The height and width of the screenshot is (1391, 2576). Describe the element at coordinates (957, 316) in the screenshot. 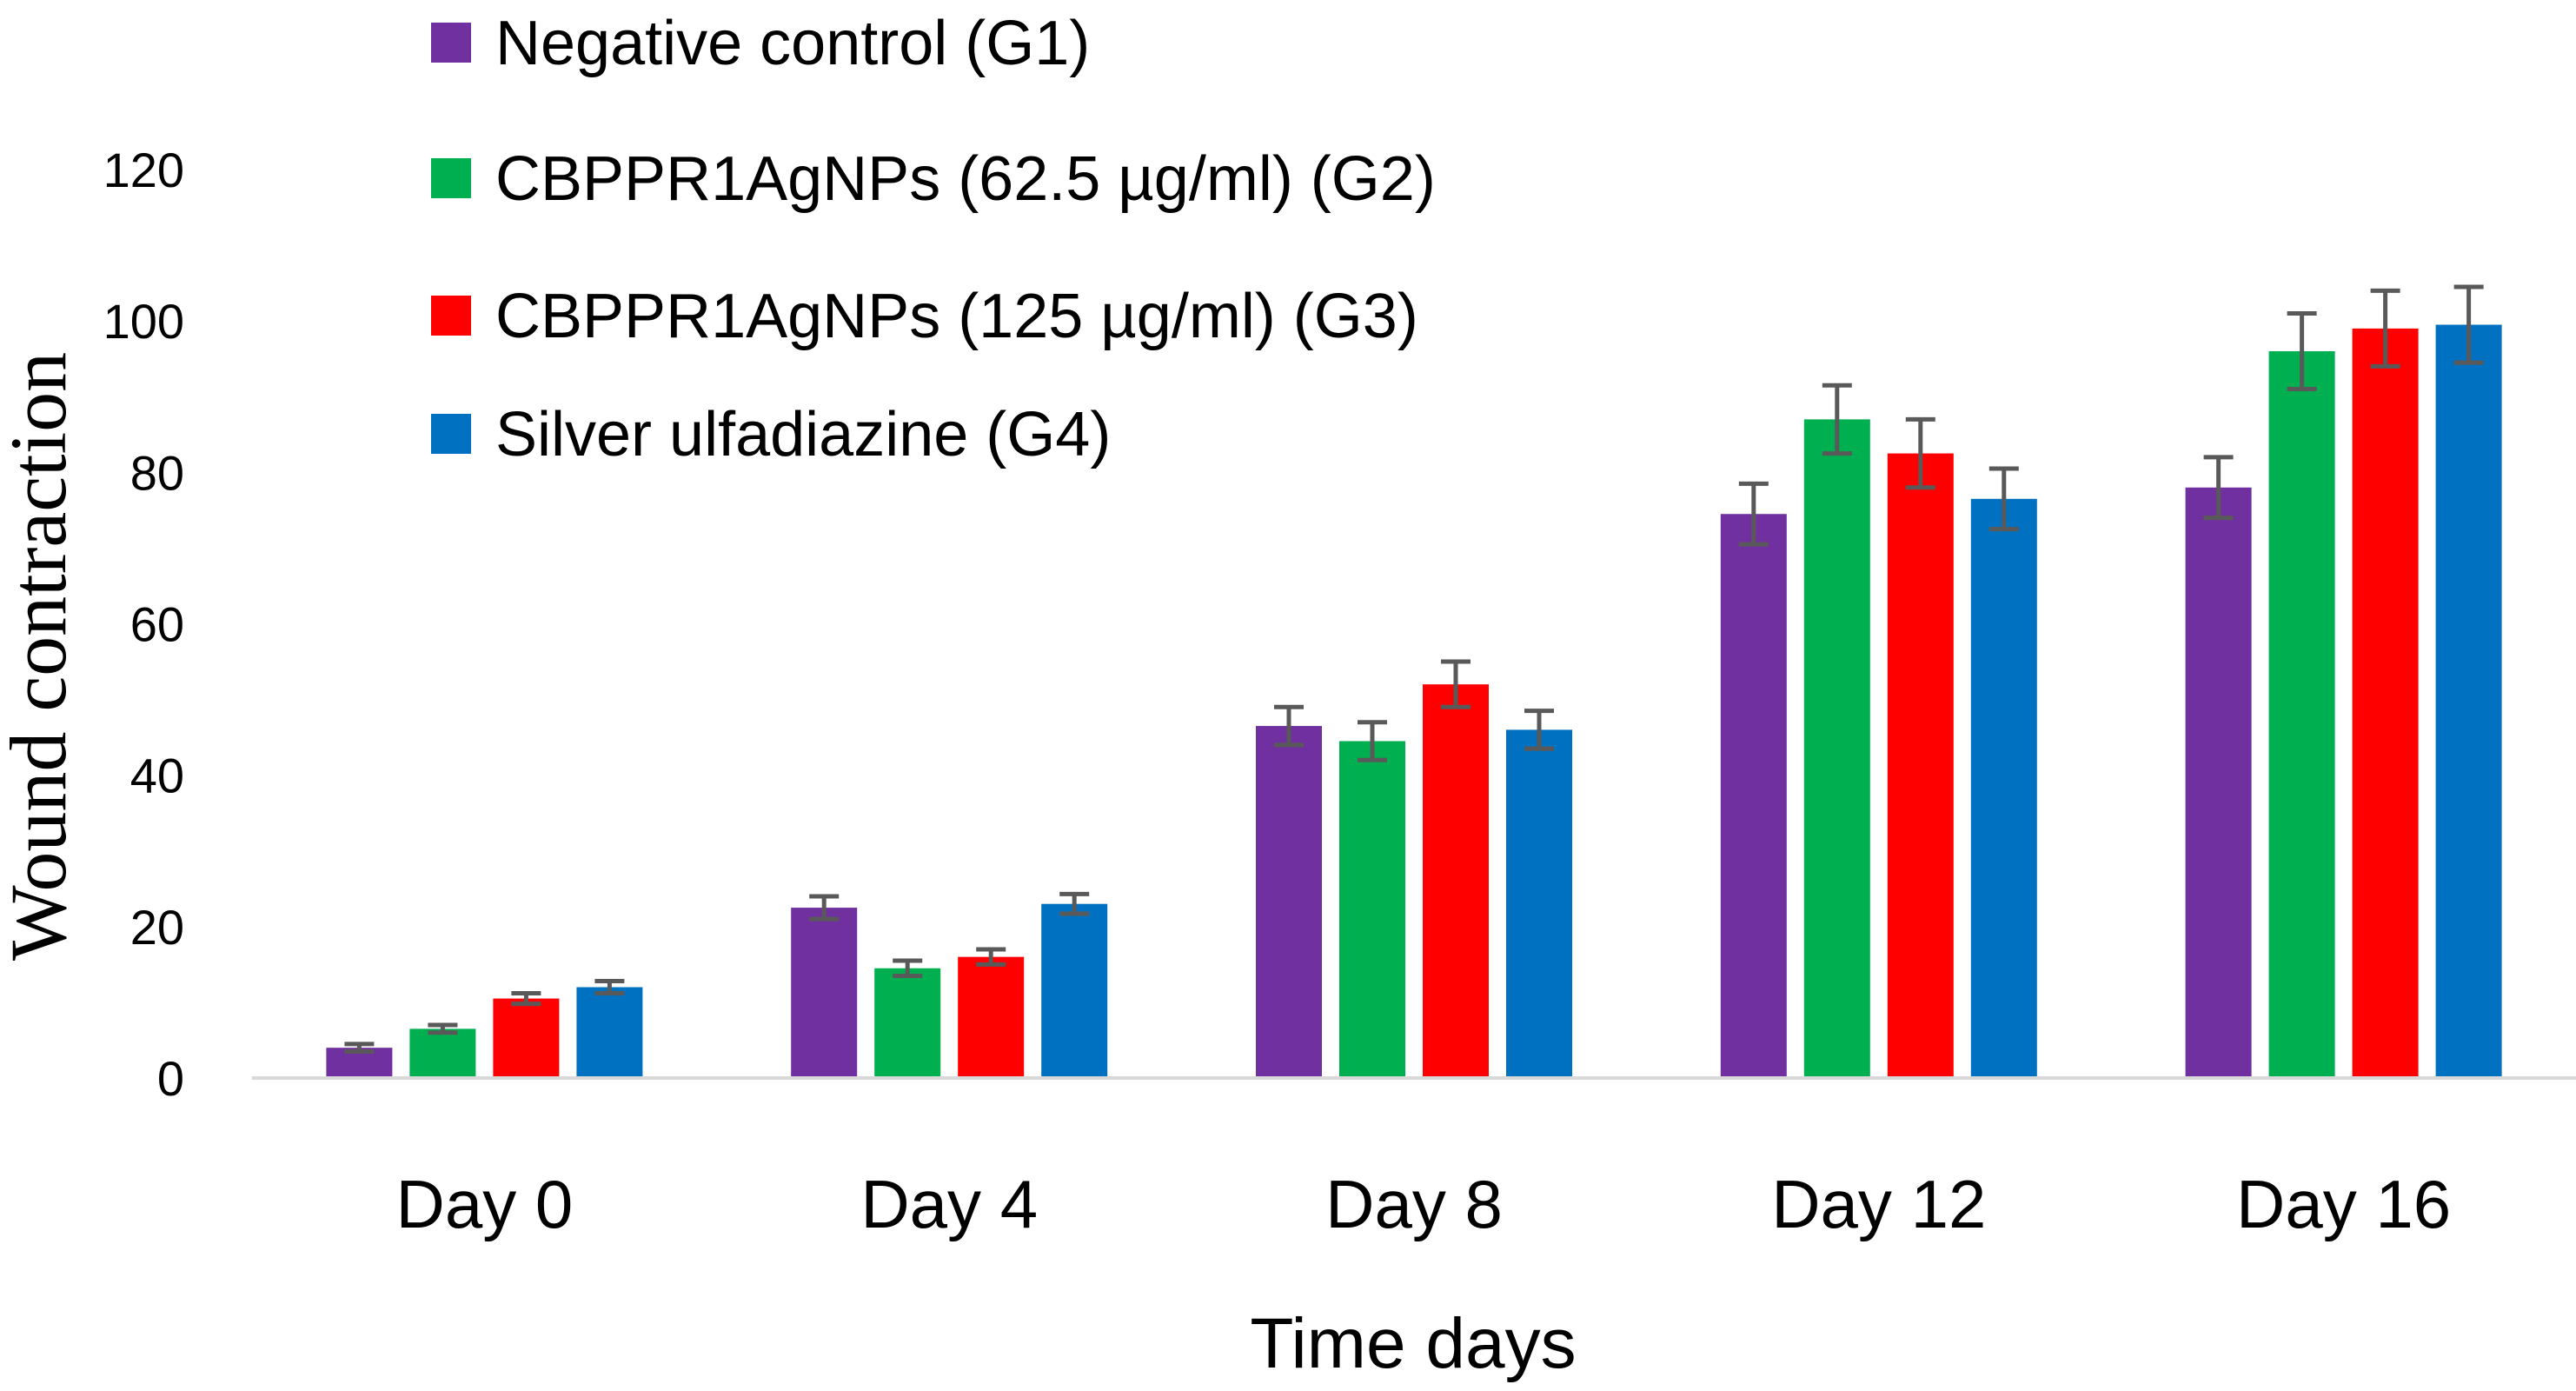

I see `legend-label: CBPPR1AgNPs (125 µg/ml) (G3)` at that location.